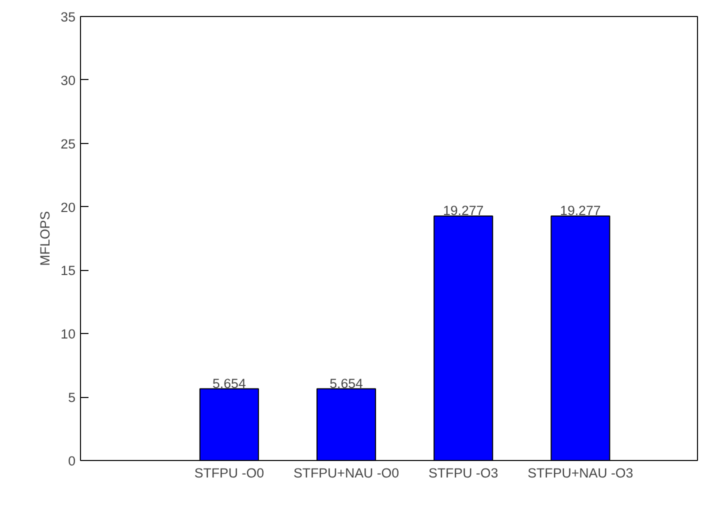  I want to click on y-tick-label: 5, so click(72, 398).